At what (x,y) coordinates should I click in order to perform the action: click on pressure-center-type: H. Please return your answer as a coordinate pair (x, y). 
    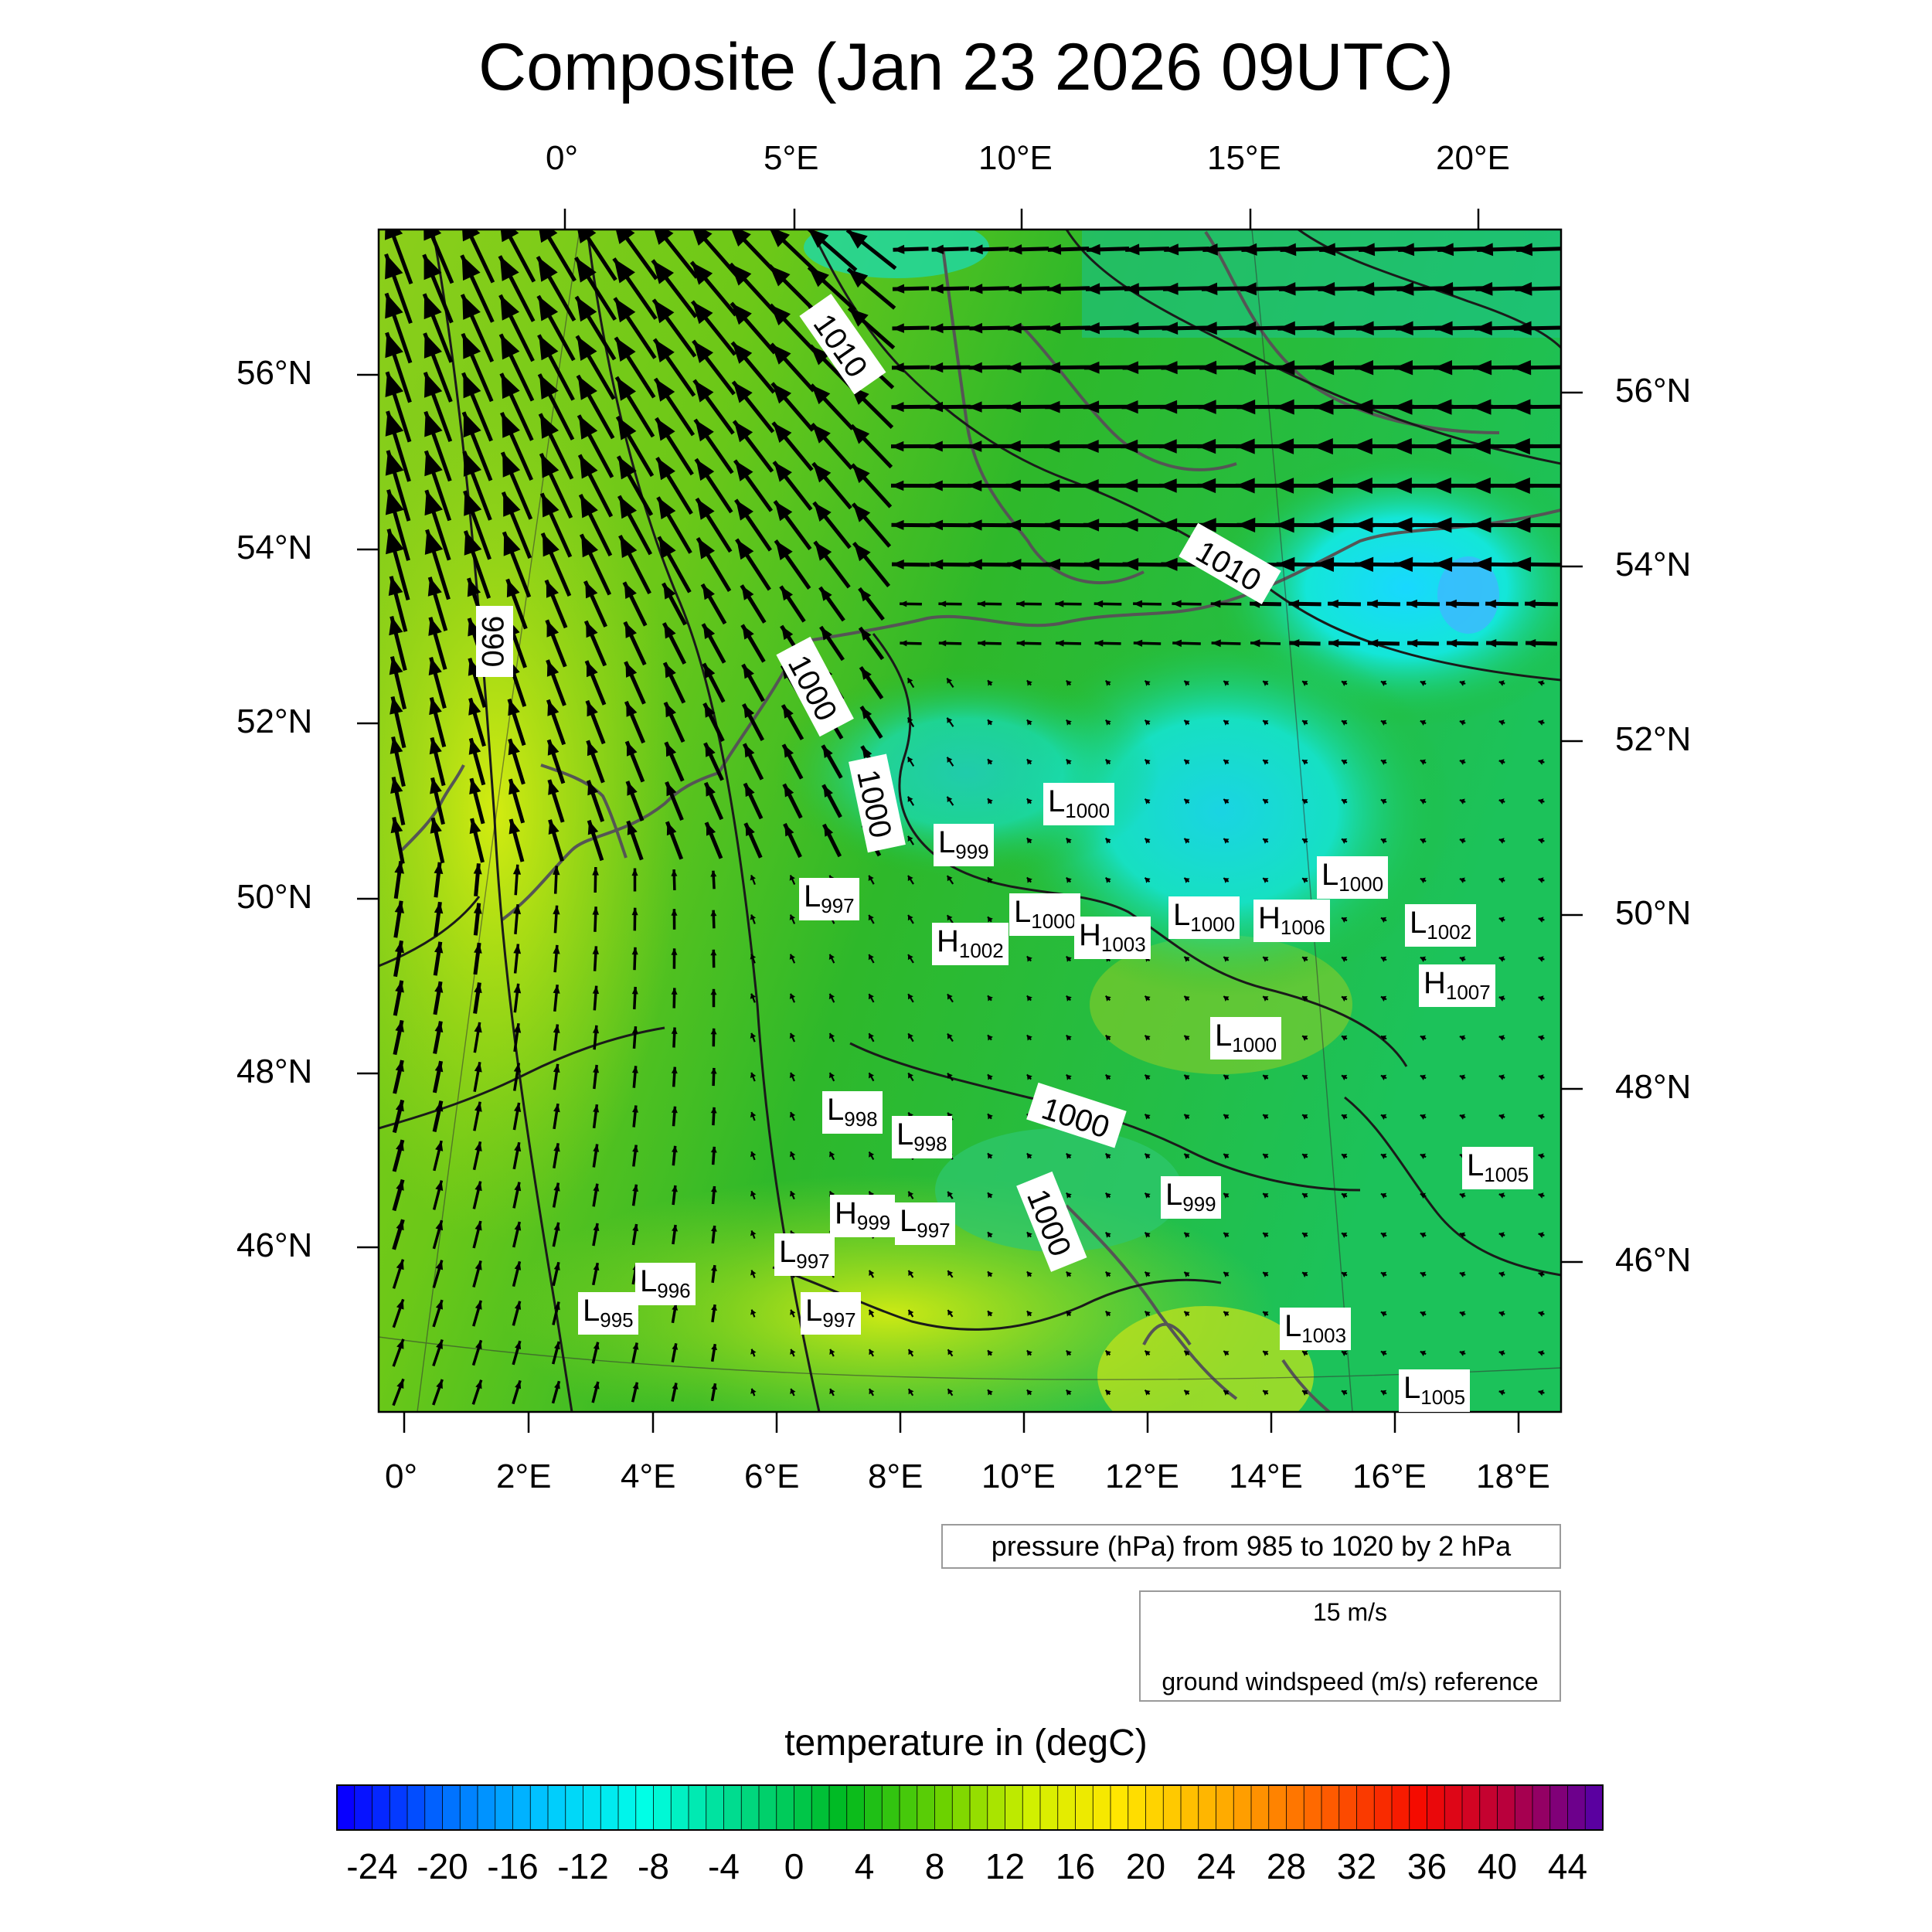
    Looking at the image, I should click on (1434, 983).